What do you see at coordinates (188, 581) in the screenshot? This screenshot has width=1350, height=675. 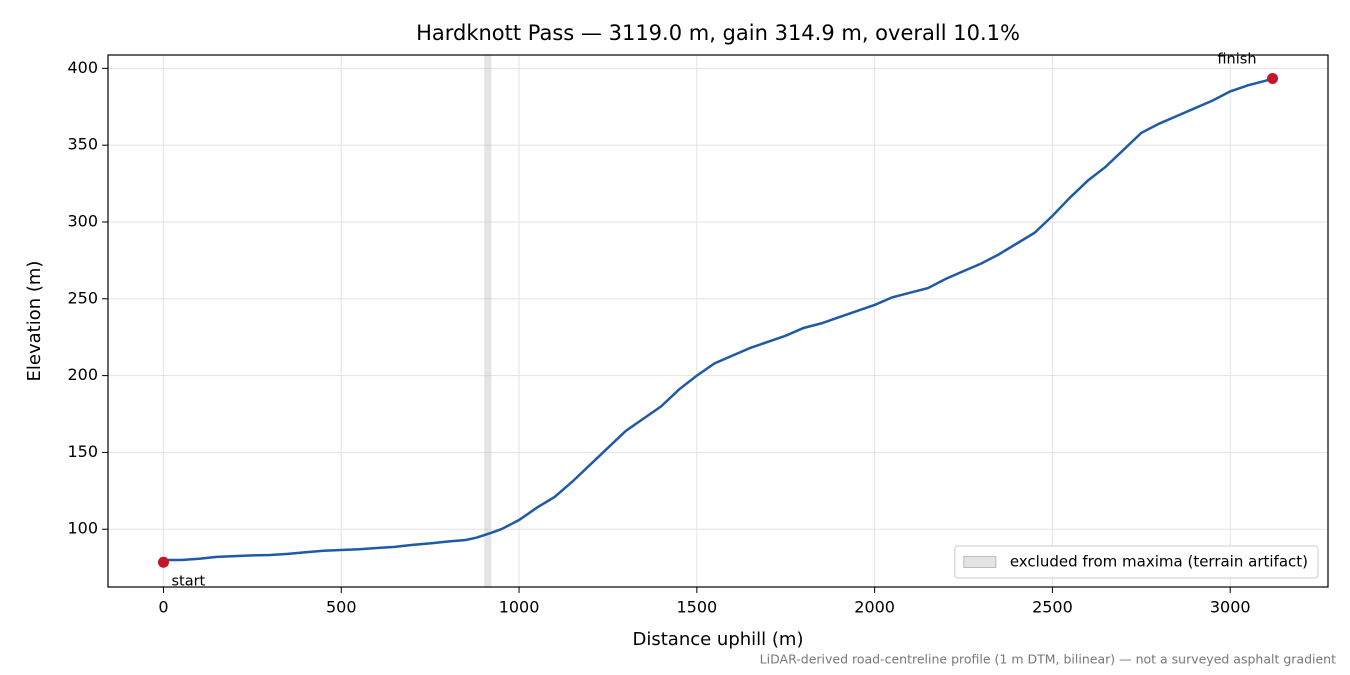 I see `endpoint-label: start` at bounding box center [188, 581].